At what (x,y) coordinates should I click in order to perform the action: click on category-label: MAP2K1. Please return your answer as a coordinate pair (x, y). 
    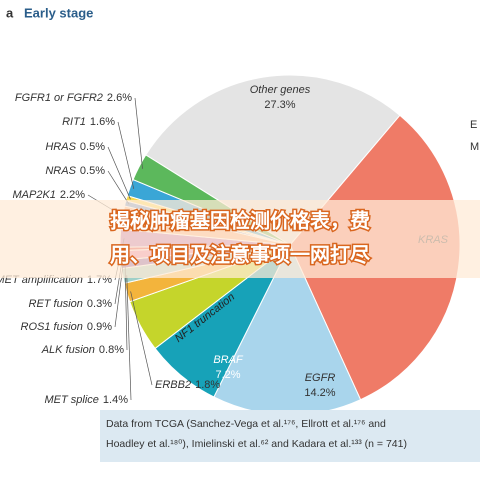
    Looking at the image, I should click on (34, 195).